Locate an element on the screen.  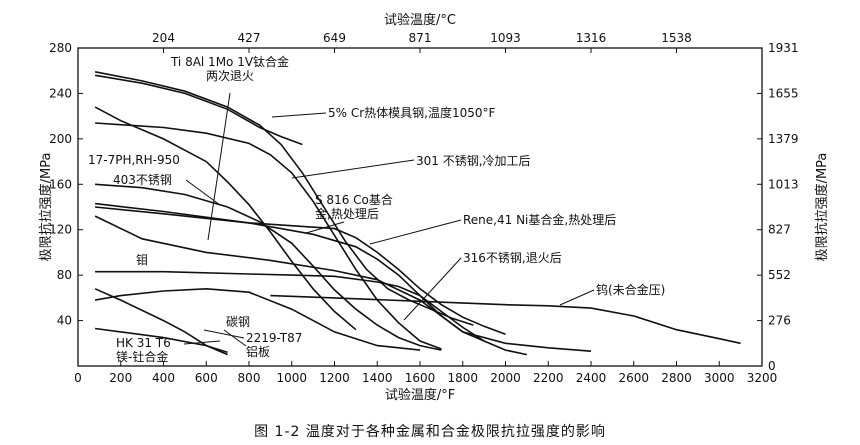
curve-label: 两次退火 is located at coordinates (230, 76).